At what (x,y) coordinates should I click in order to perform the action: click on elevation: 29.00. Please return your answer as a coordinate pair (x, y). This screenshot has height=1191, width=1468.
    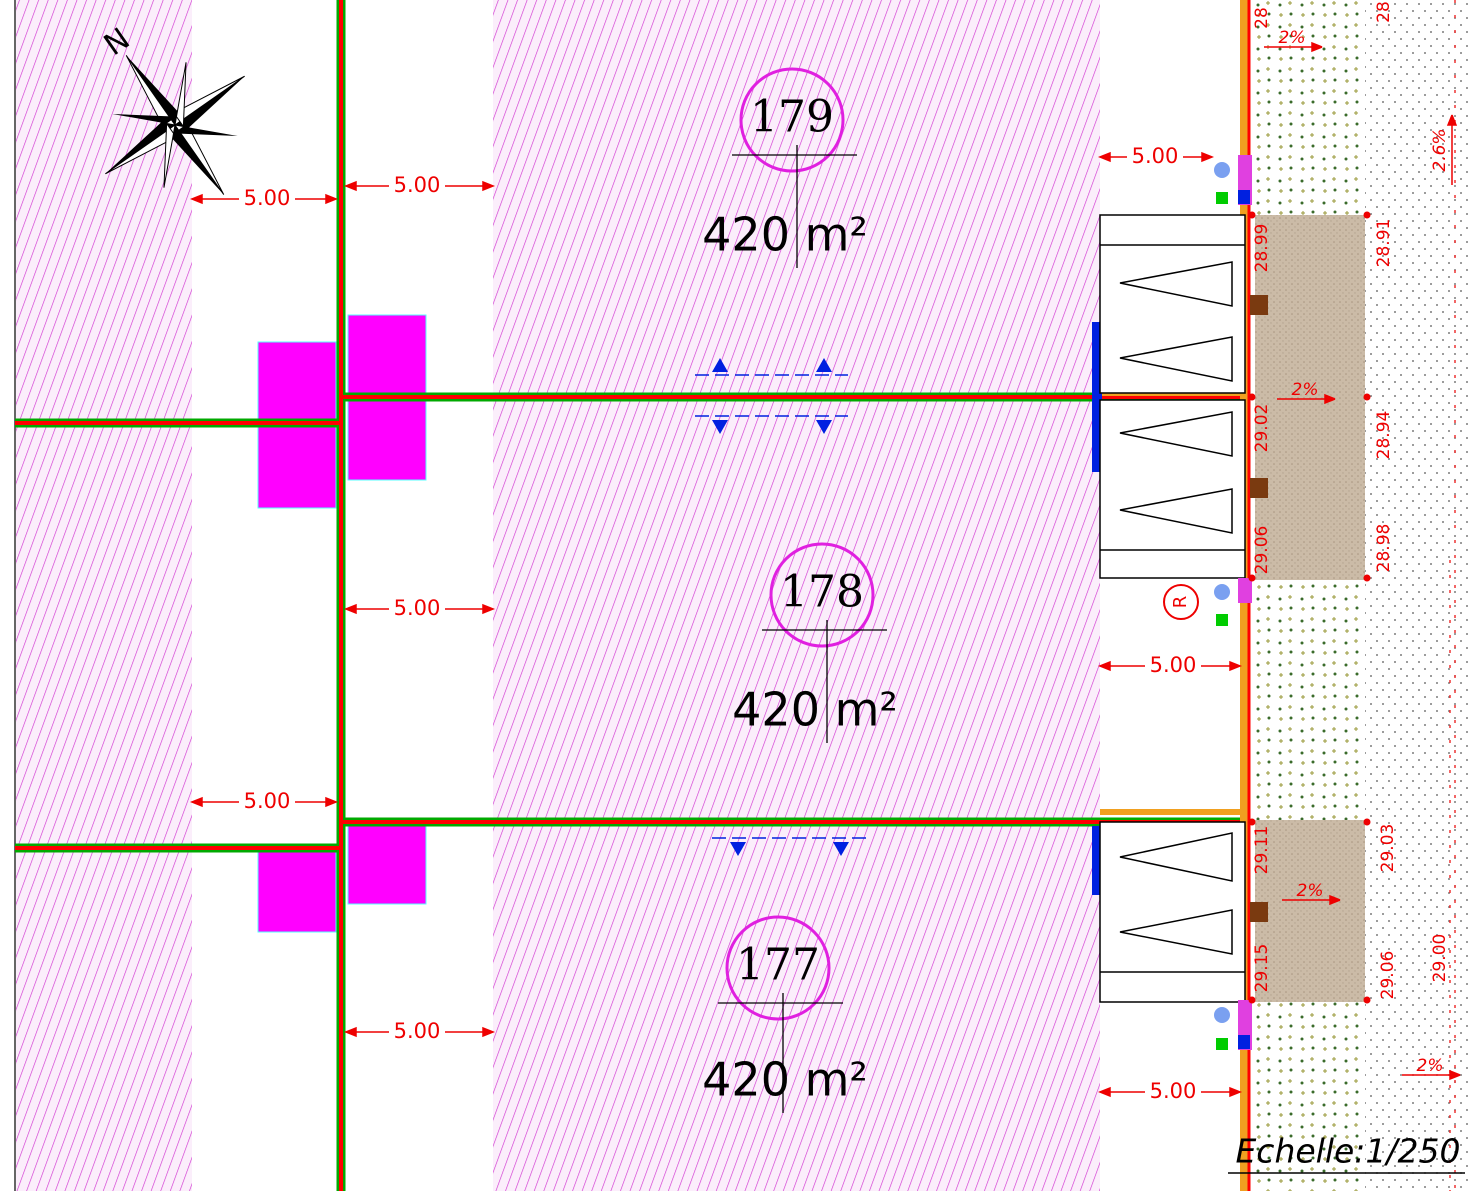
    Looking at the image, I should click on (1440, 958).